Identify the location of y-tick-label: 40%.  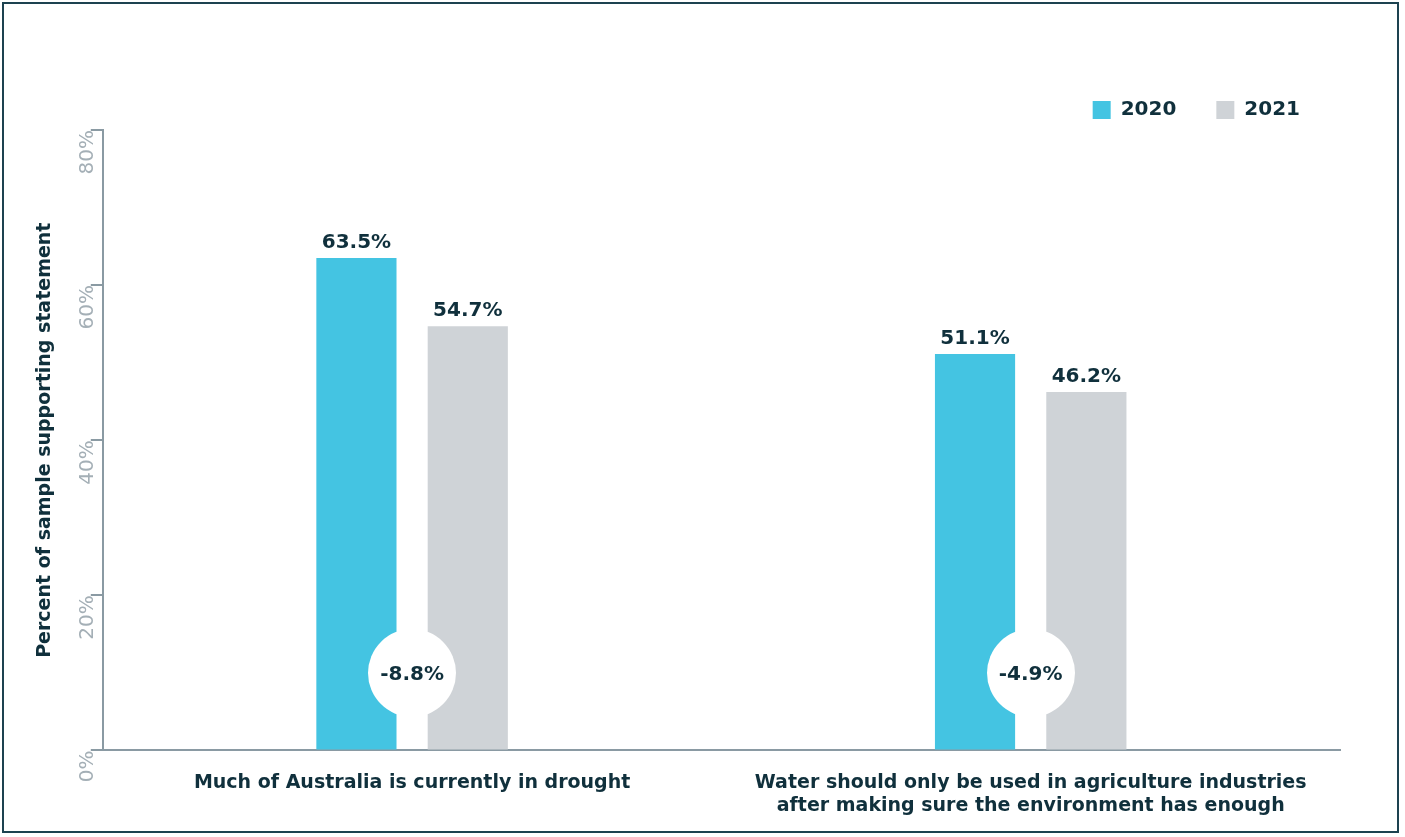
(86, 462).